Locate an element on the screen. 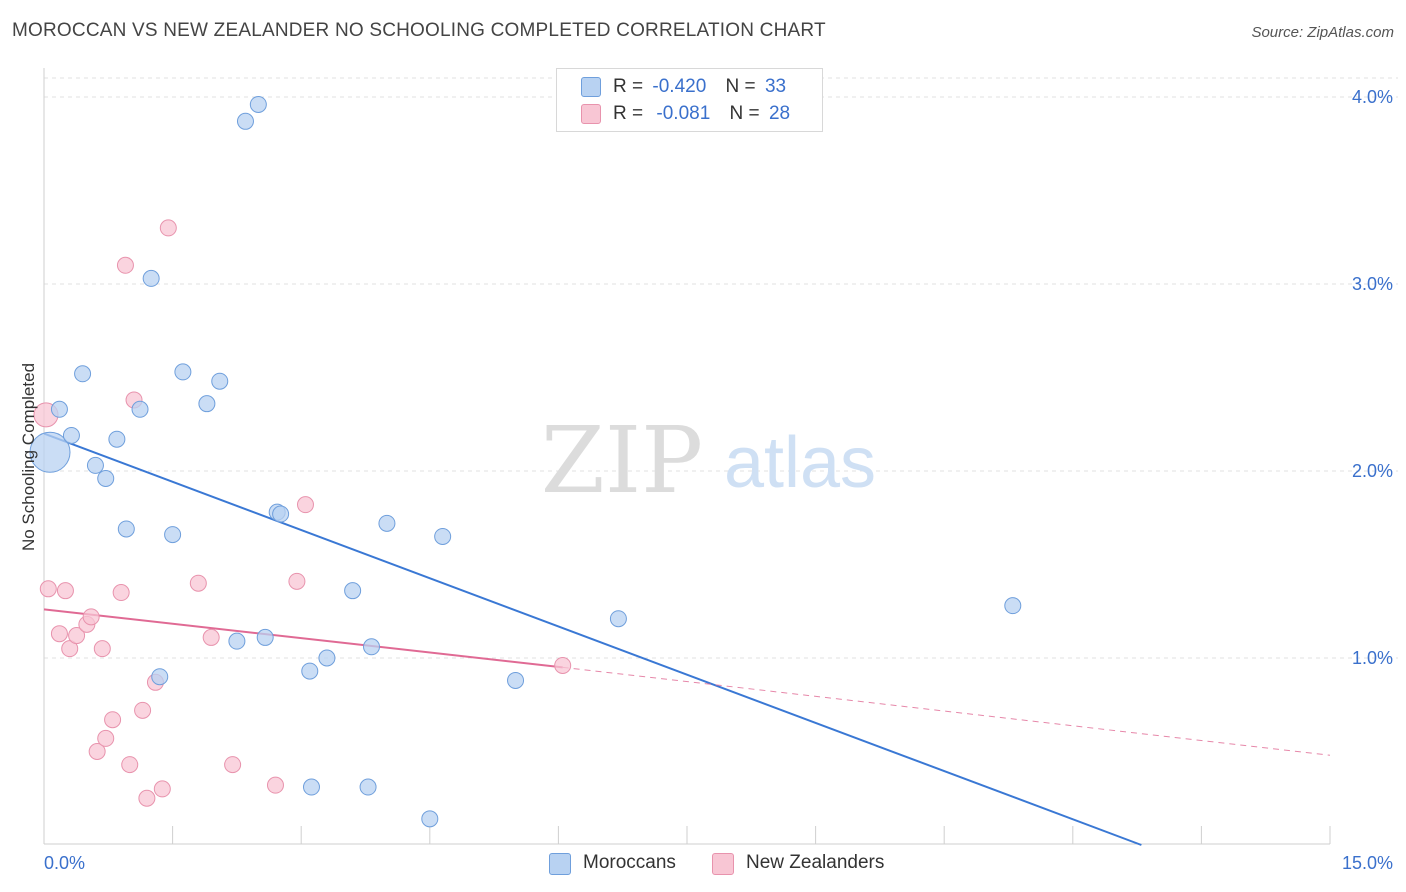 The image size is (1406, 892). watermark-atlas: atlas is located at coordinates (800, 463).